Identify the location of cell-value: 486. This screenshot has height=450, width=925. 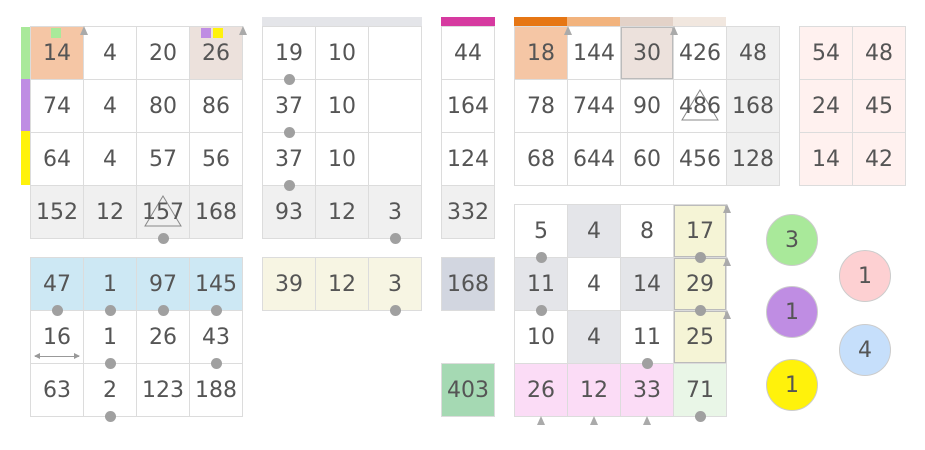
(700, 106).